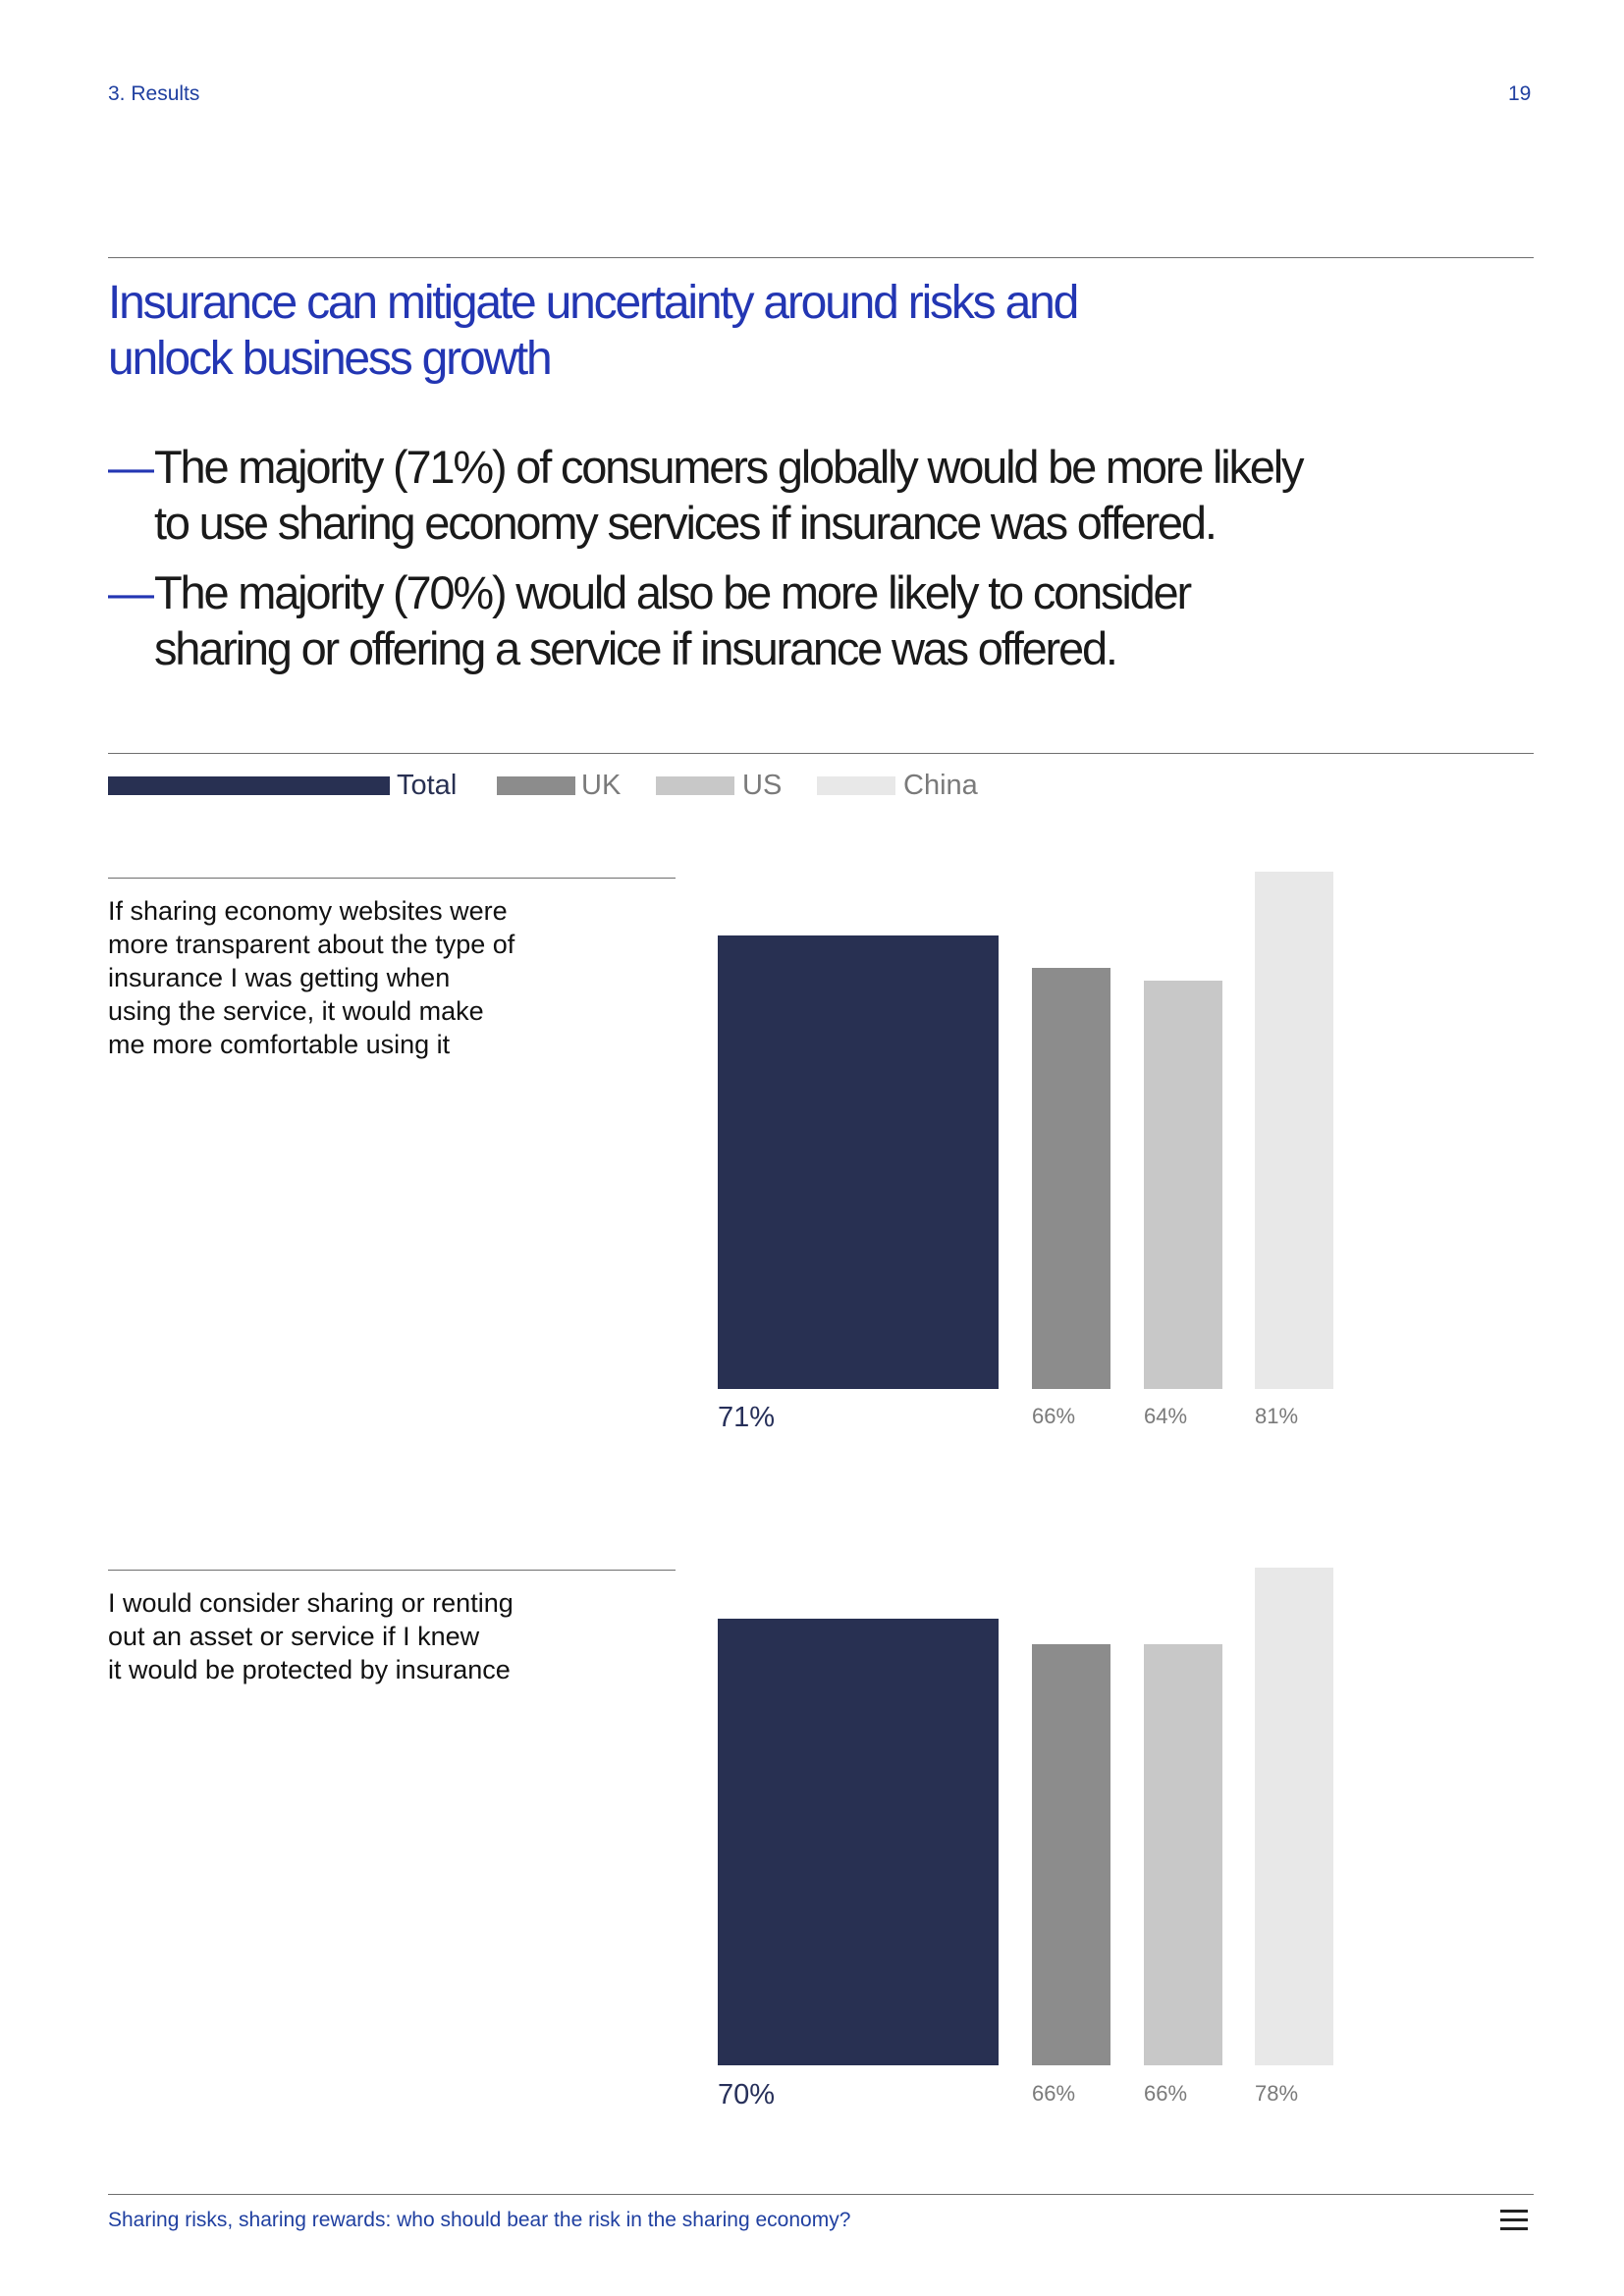 The image size is (1624, 2296). I want to click on section-label: 3. Results, so click(154, 93).